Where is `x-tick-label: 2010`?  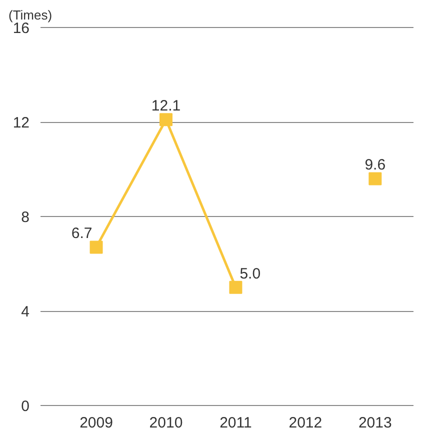
x-tick-label: 2010 is located at coordinates (166, 423).